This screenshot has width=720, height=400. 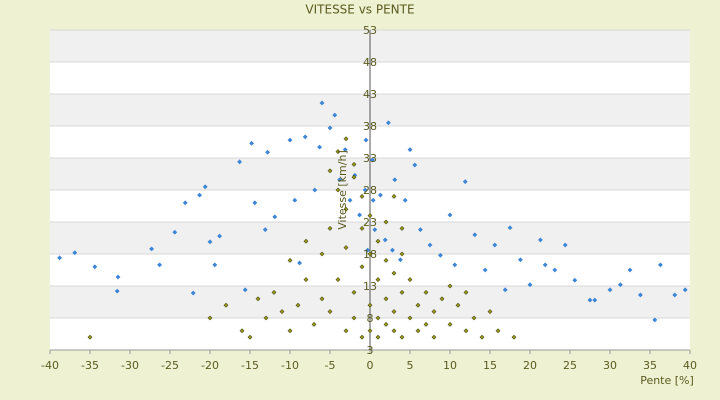 I want to click on x-tick-label: 0, so click(x=370, y=365).